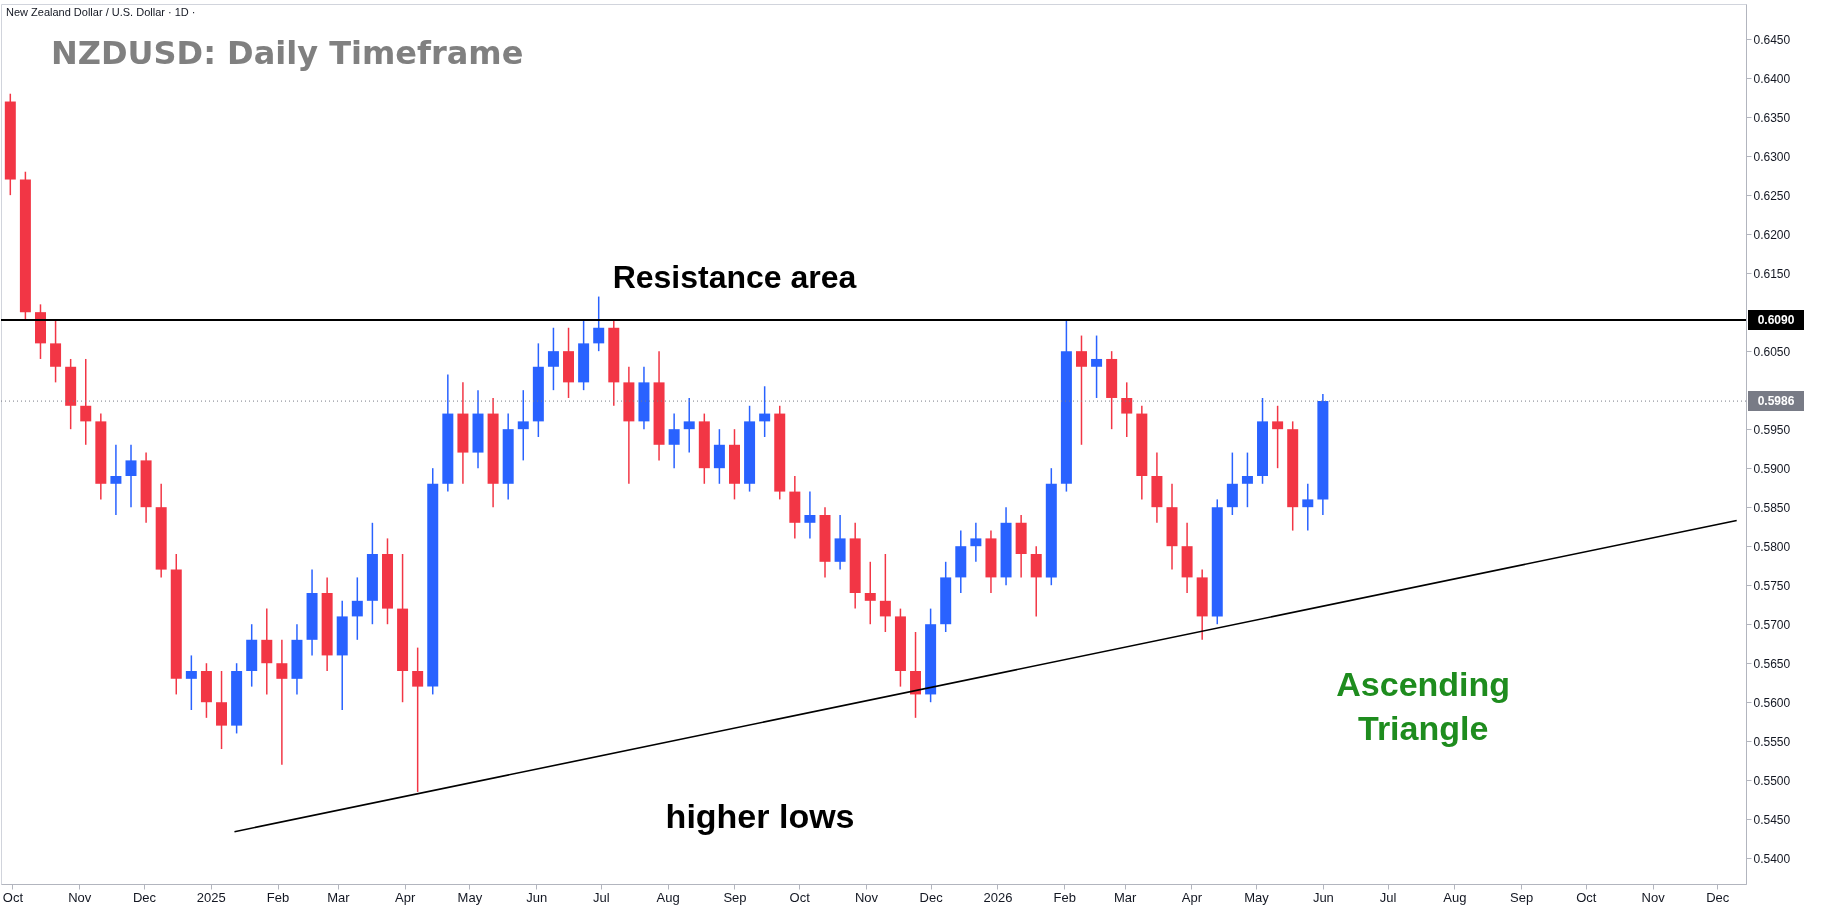  Describe the element at coordinates (1772, 429) in the screenshot. I see `y-tick-label: 0.5950` at that location.